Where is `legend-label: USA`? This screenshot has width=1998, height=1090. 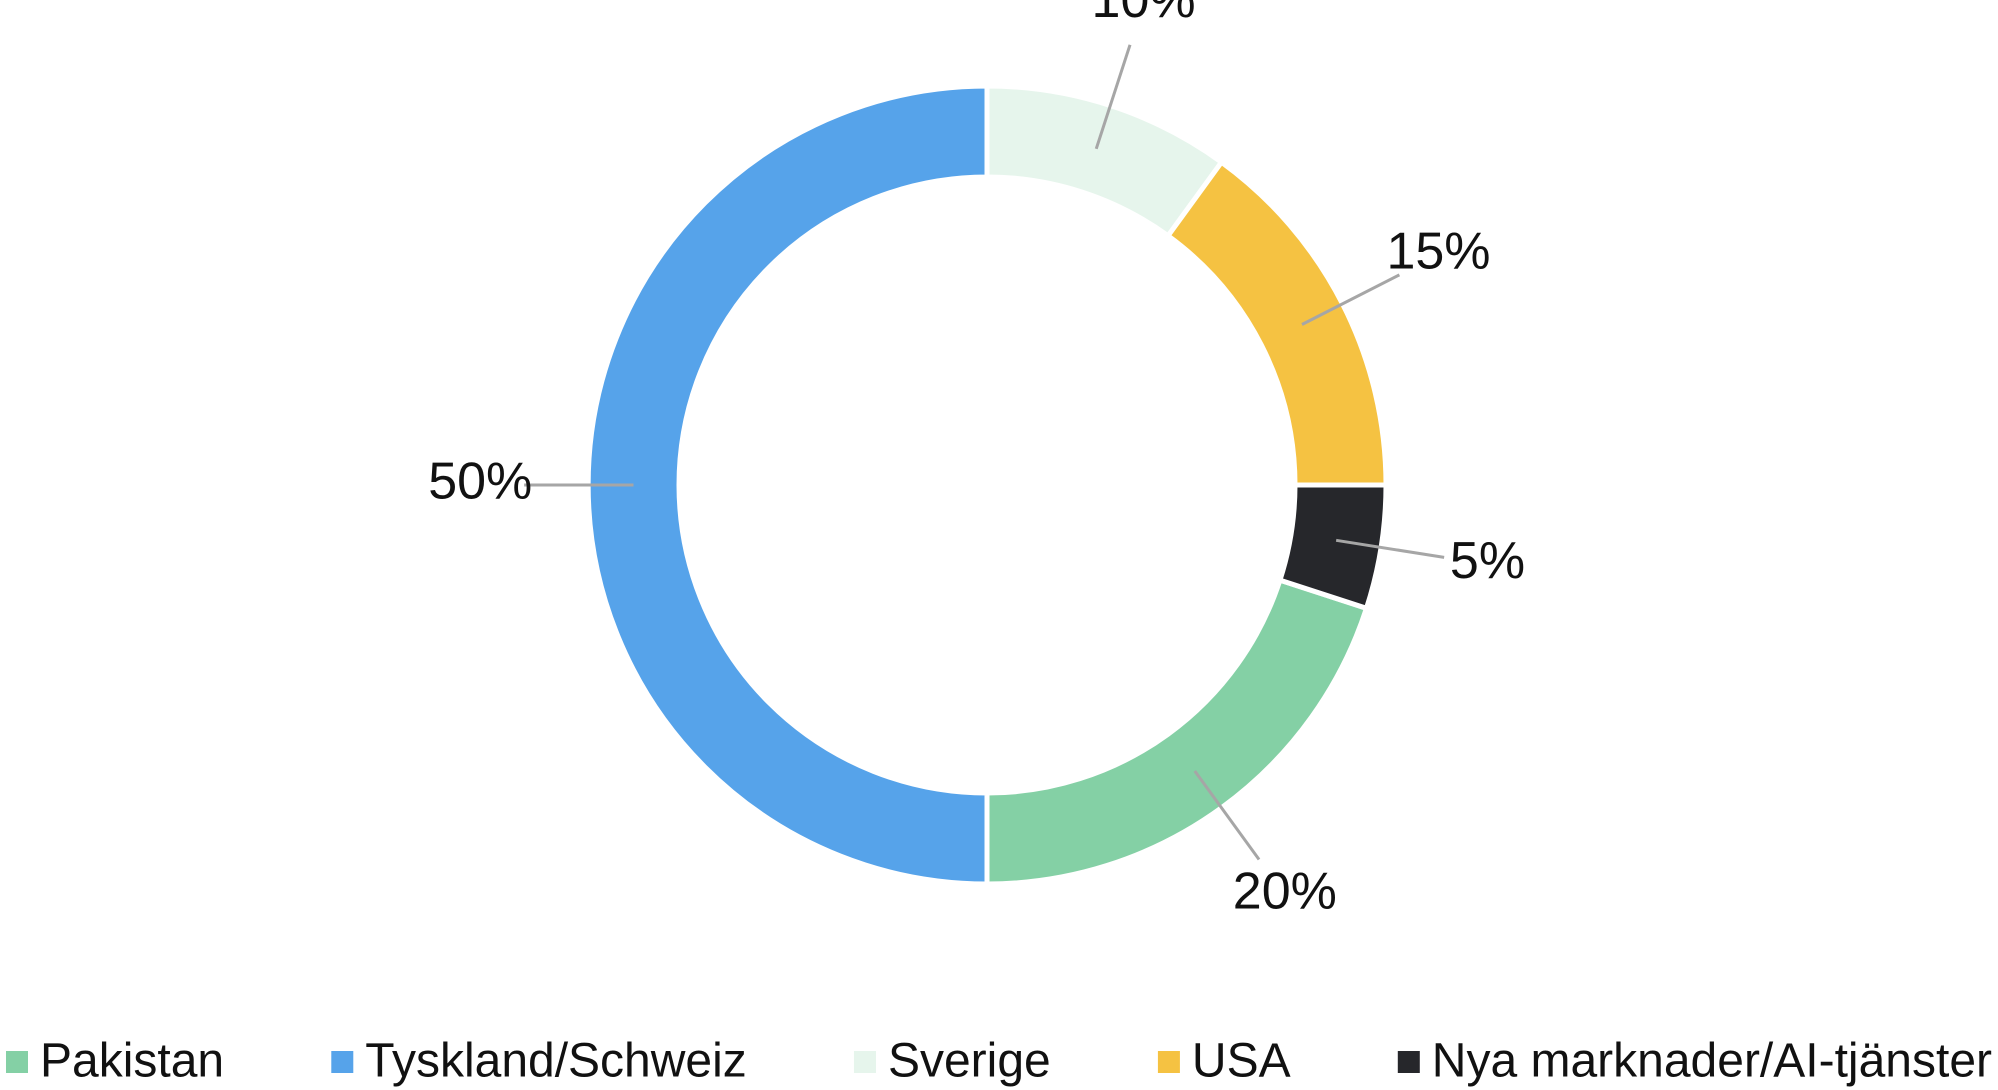 legend-label: USA is located at coordinates (1241, 1061).